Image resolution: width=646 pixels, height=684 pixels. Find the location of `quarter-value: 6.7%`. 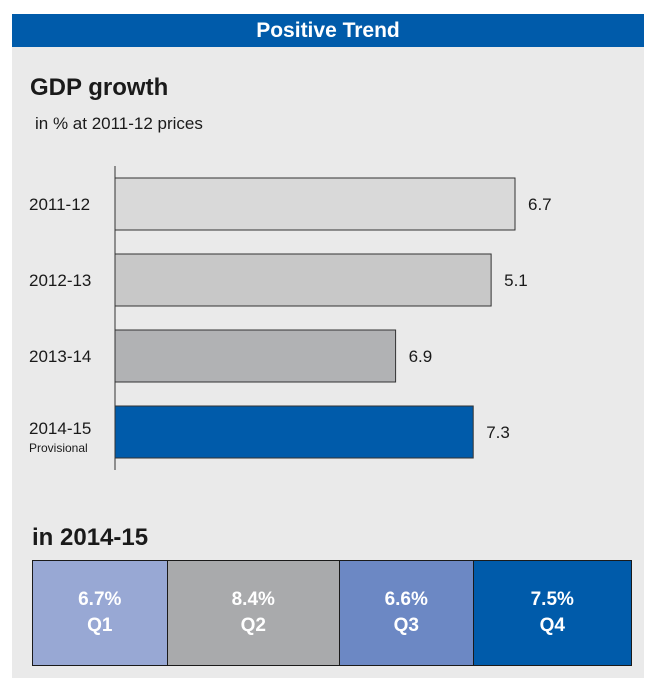

quarter-value: 6.7% is located at coordinates (99, 600).